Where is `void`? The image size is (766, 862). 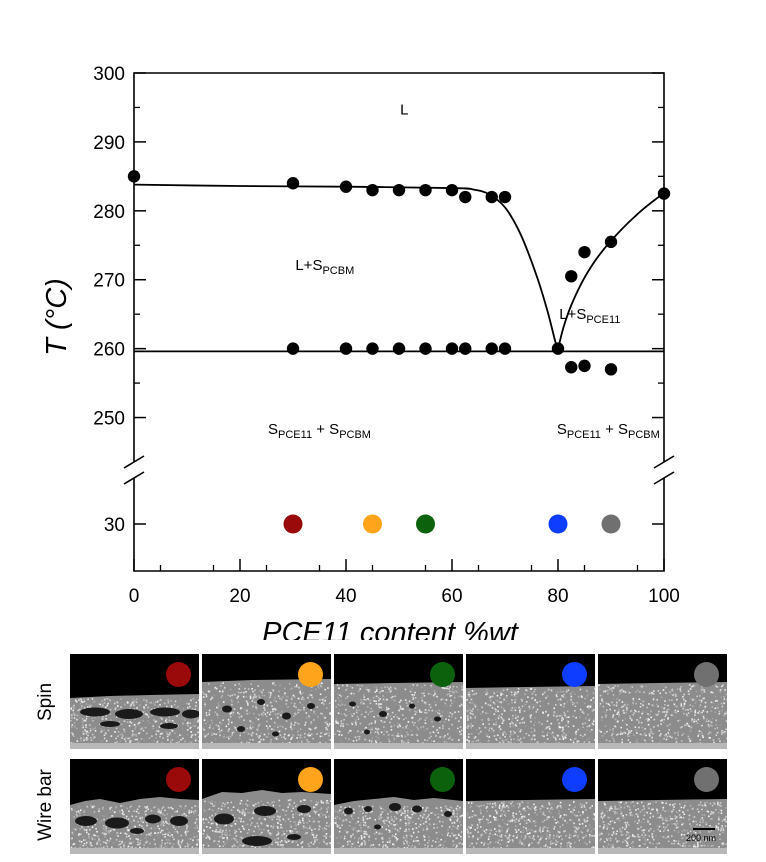 void is located at coordinates (137, 831).